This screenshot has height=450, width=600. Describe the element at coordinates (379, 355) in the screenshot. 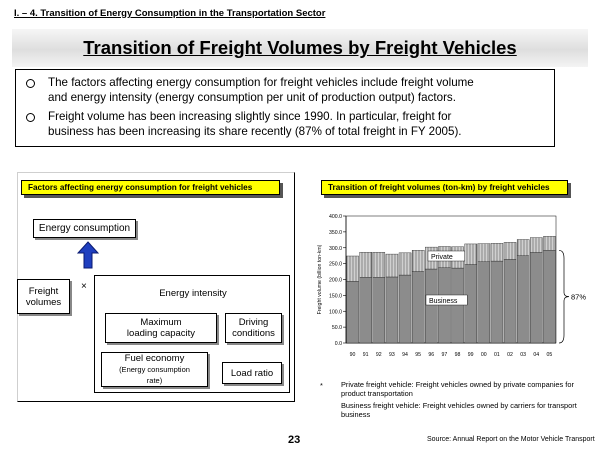

I see `x-tick-label: 92` at that location.